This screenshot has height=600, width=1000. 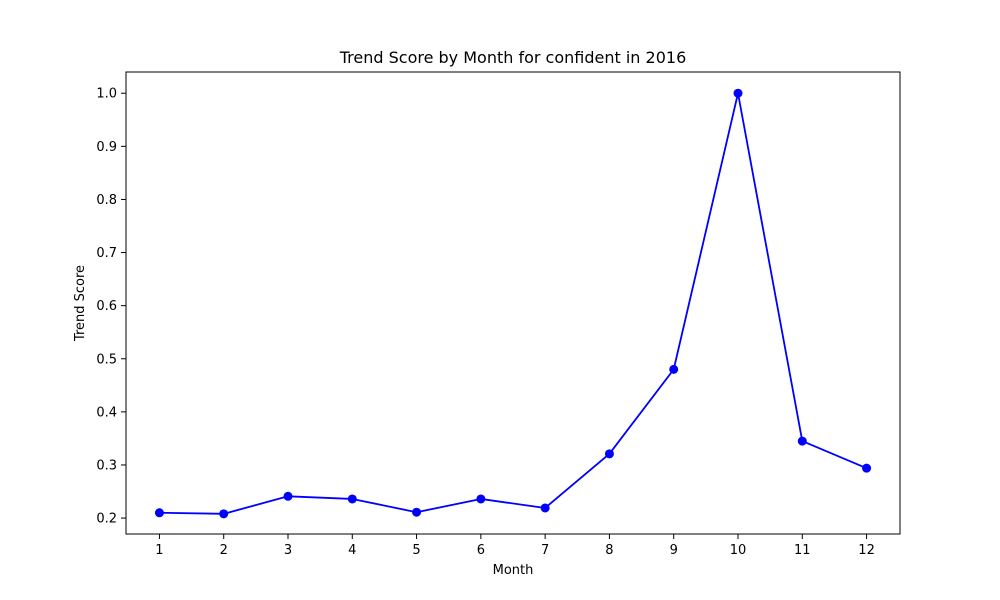 I want to click on x-tick-label: 8, so click(x=609, y=550).